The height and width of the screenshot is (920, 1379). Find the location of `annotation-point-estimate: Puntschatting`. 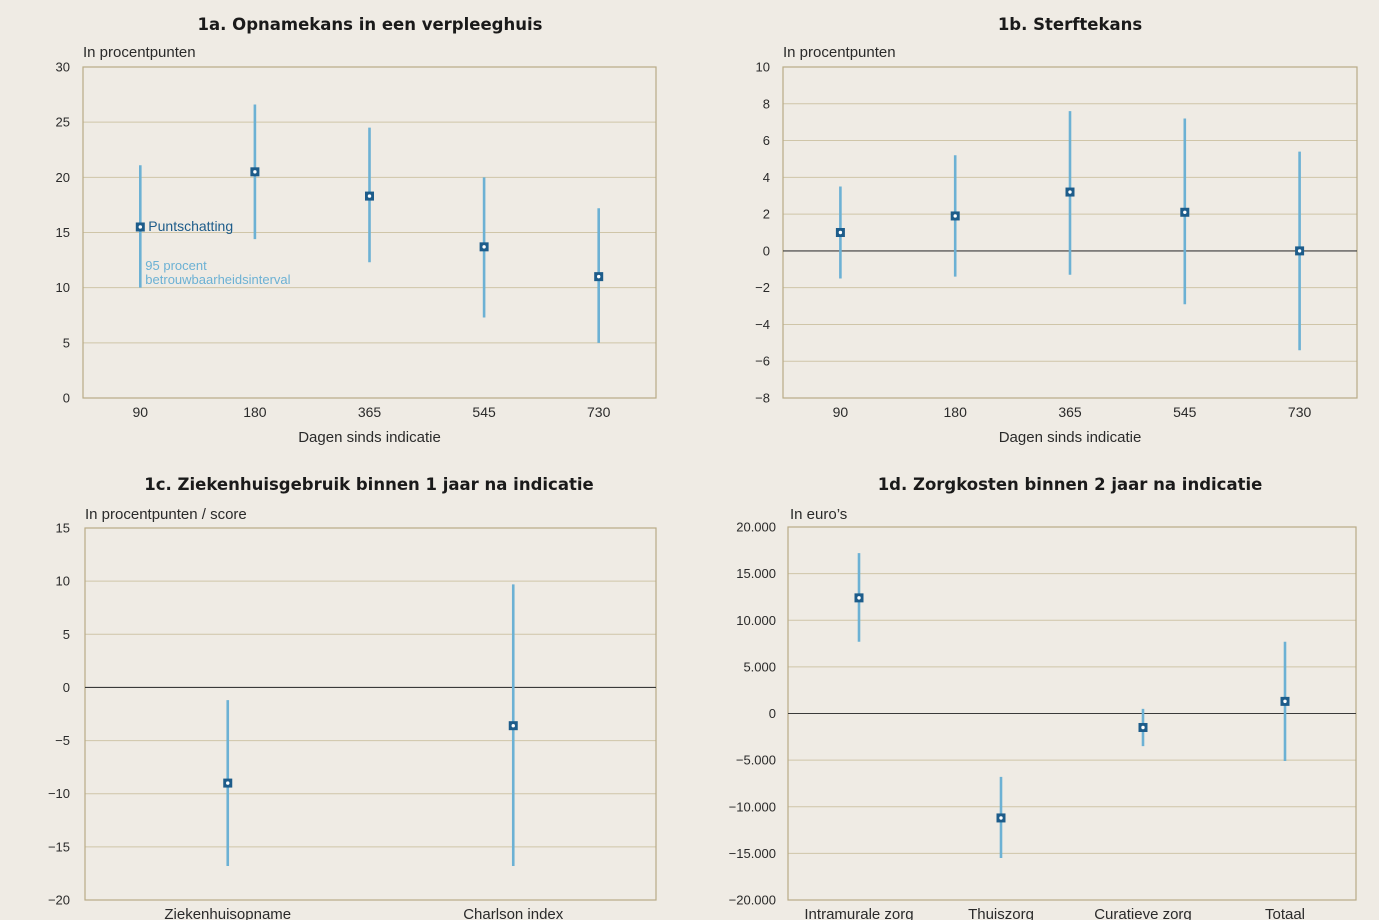

annotation-point-estimate: Puntschatting is located at coordinates (190, 226).